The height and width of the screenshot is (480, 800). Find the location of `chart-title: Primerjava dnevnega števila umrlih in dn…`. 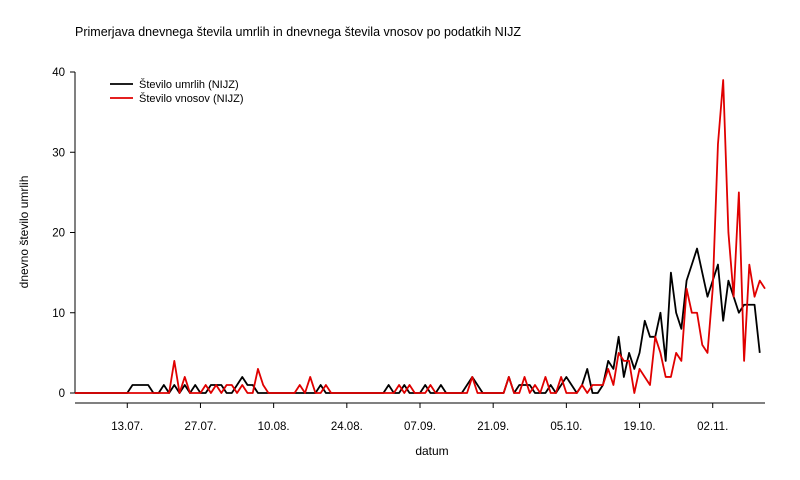

chart-title: Primerjava dnevnega števila umrlih in dn… is located at coordinates (298, 32).